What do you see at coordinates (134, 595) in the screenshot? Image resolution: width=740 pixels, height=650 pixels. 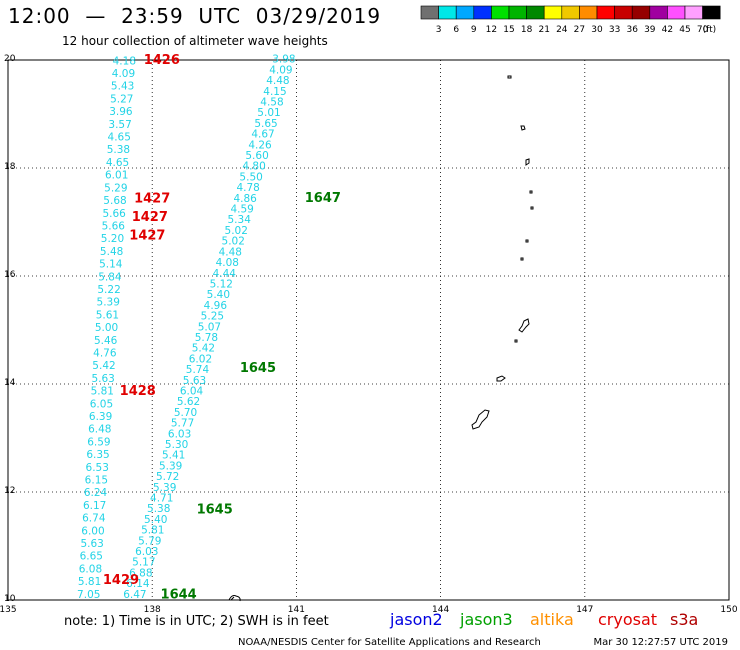 I see `wave-height-value: 6.47` at bounding box center [134, 595].